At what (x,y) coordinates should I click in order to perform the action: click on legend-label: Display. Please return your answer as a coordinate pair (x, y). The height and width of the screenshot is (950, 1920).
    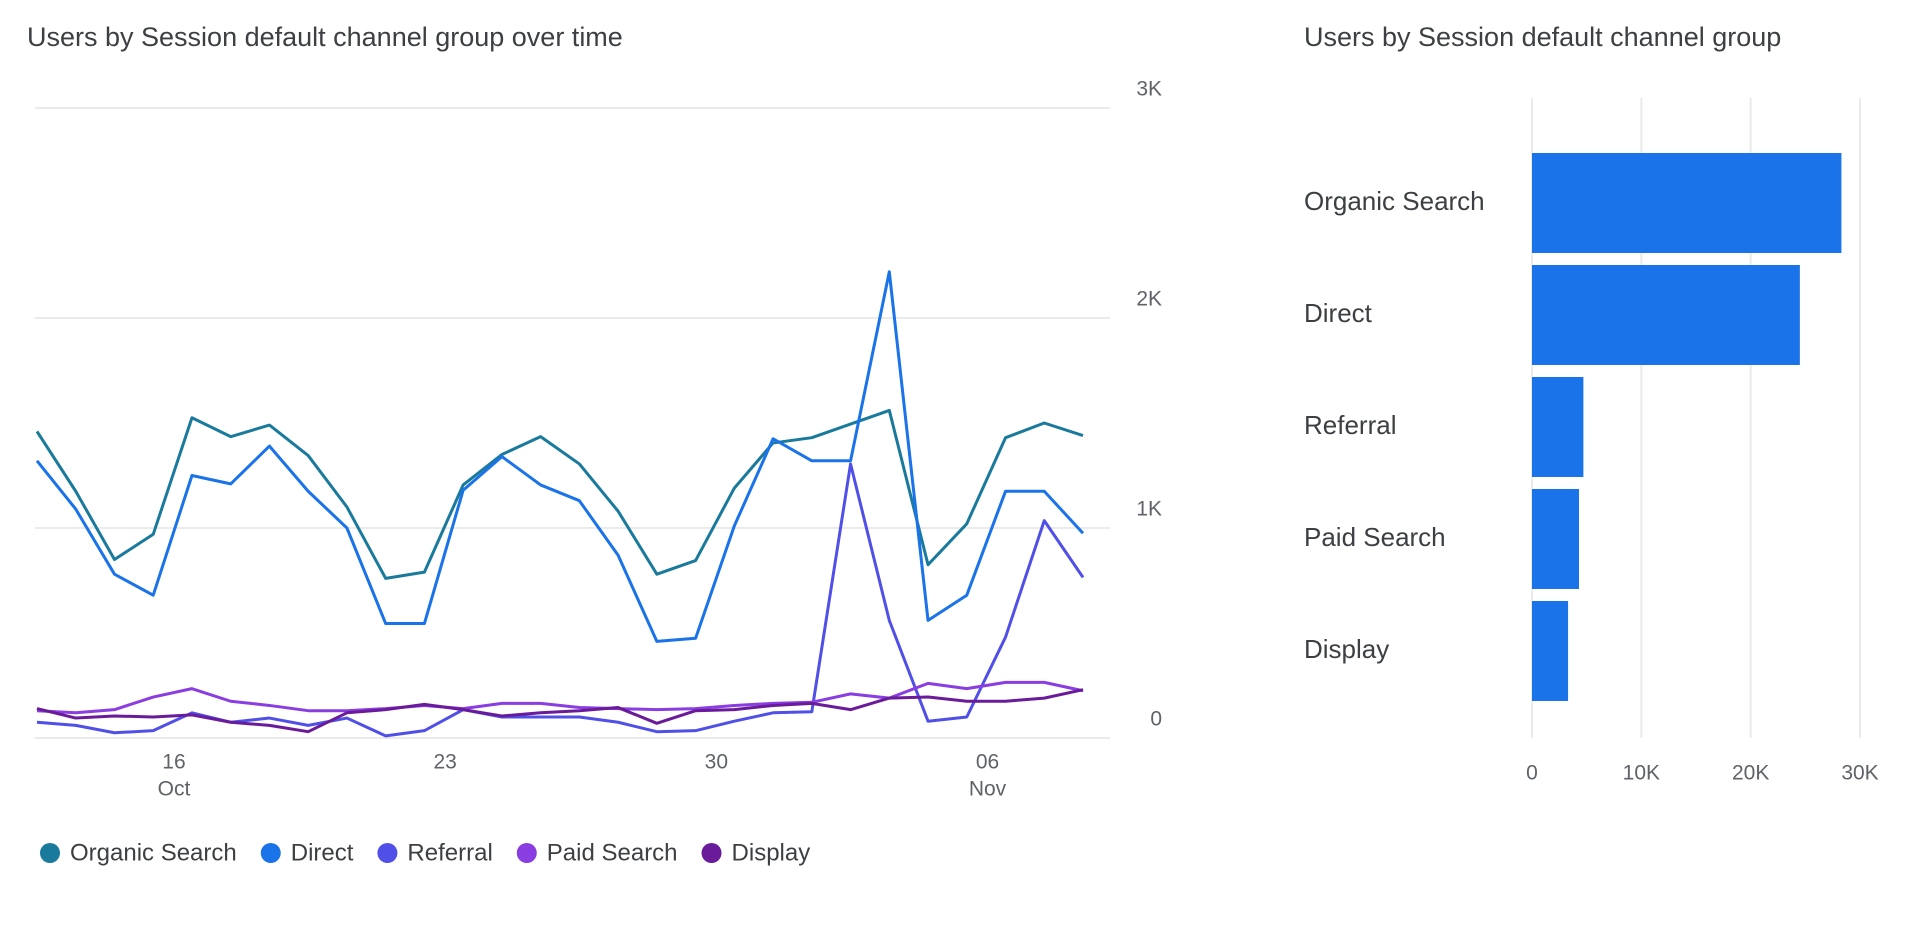
    Looking at the image, I should click on (771, 852).